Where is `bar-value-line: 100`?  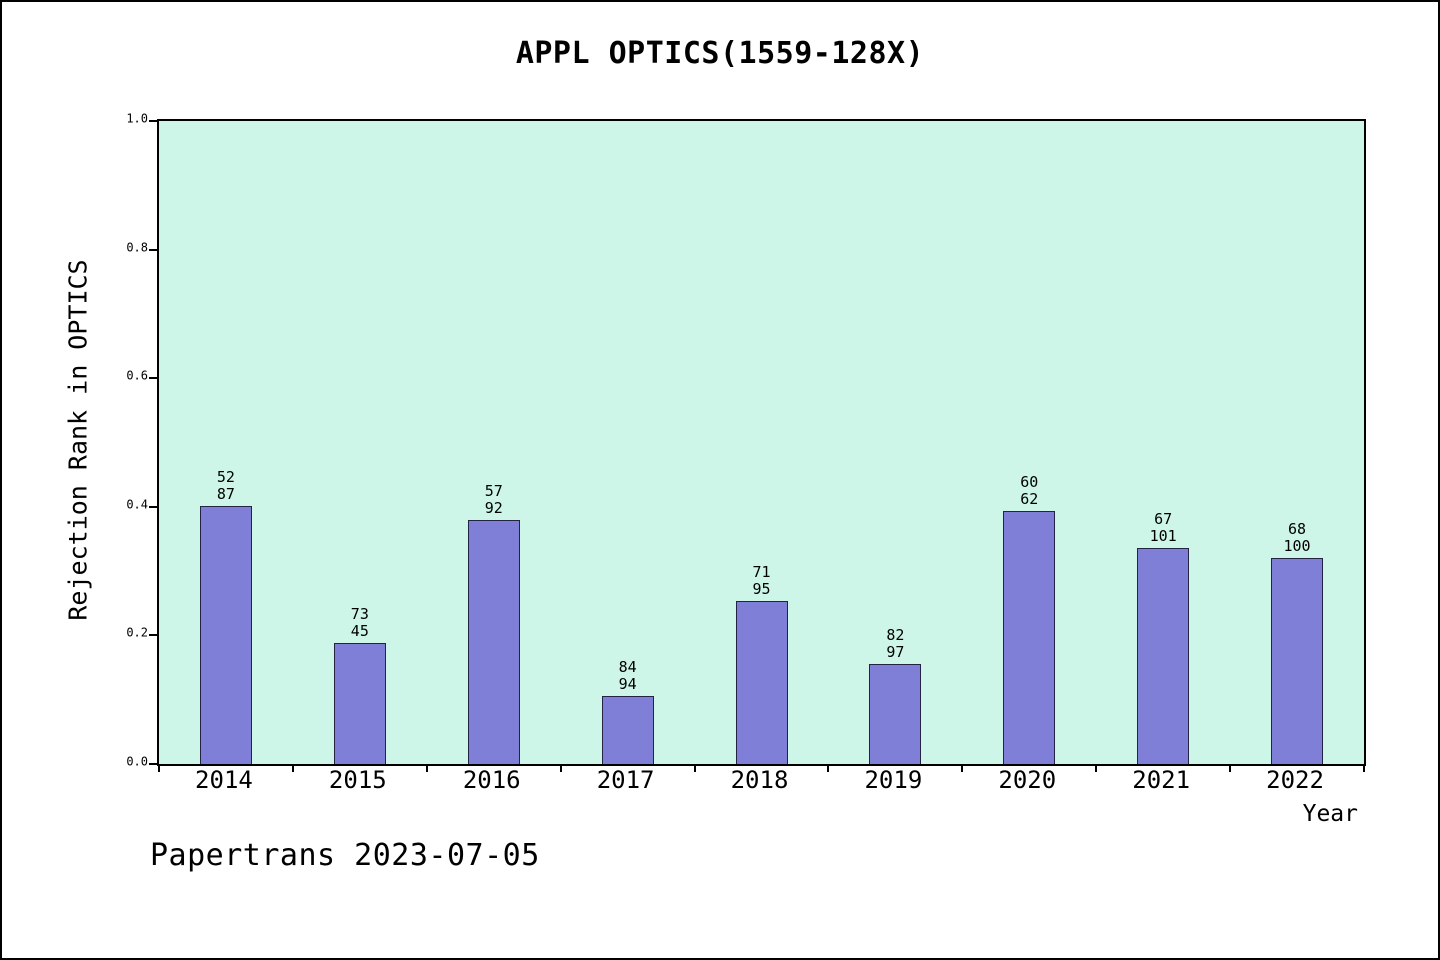 bar-value-line: 100 is located at coordinates (1297, 546).